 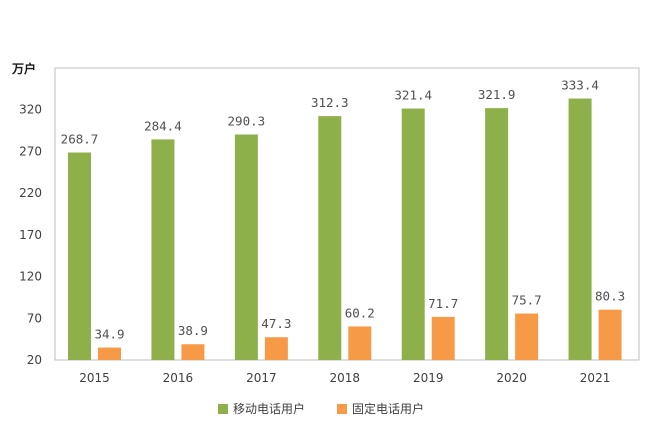 What do you see at coordinates (163, 125) in the screenshot?
I see `mobile-data-label: 284.4` at bounding box center [163, 125].